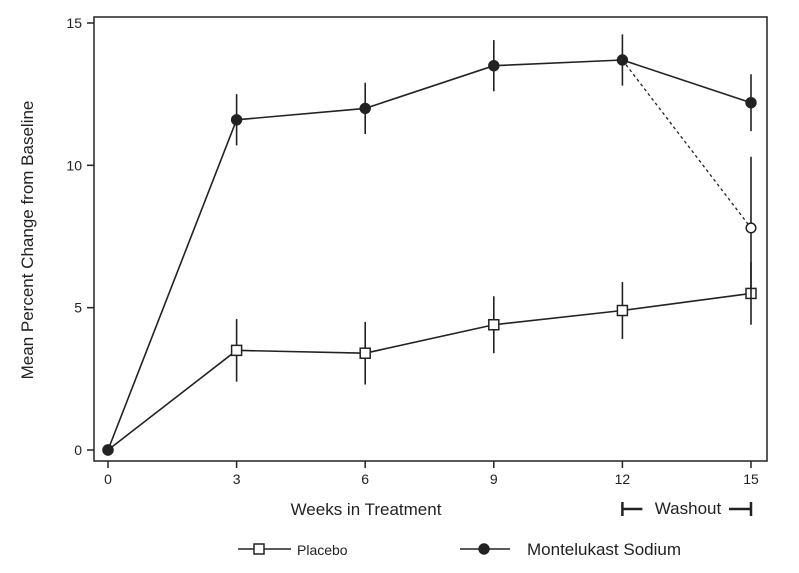  Describe the element at coordinates (74, 165) in the screenshot. I see `y-tick-label: 10` at that location.